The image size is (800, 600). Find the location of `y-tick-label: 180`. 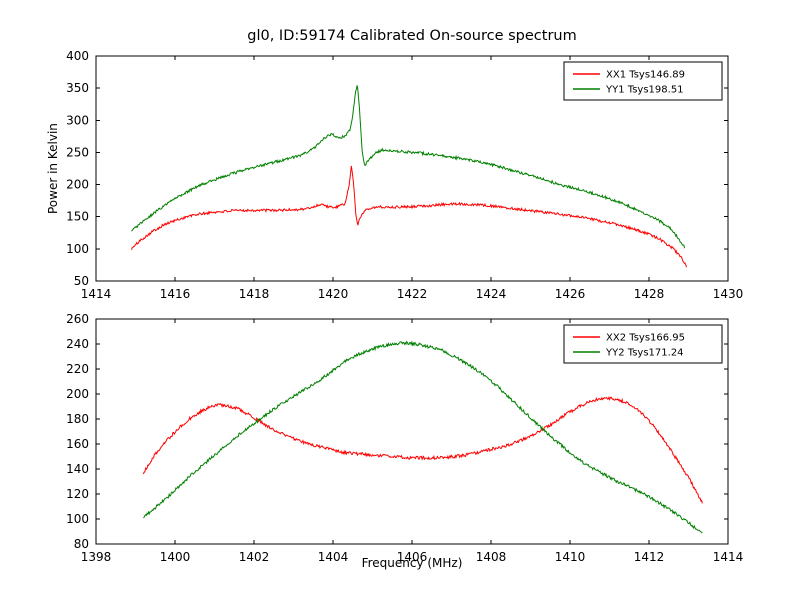

y-tick-label: 180 is located at coordinates (77, 419).